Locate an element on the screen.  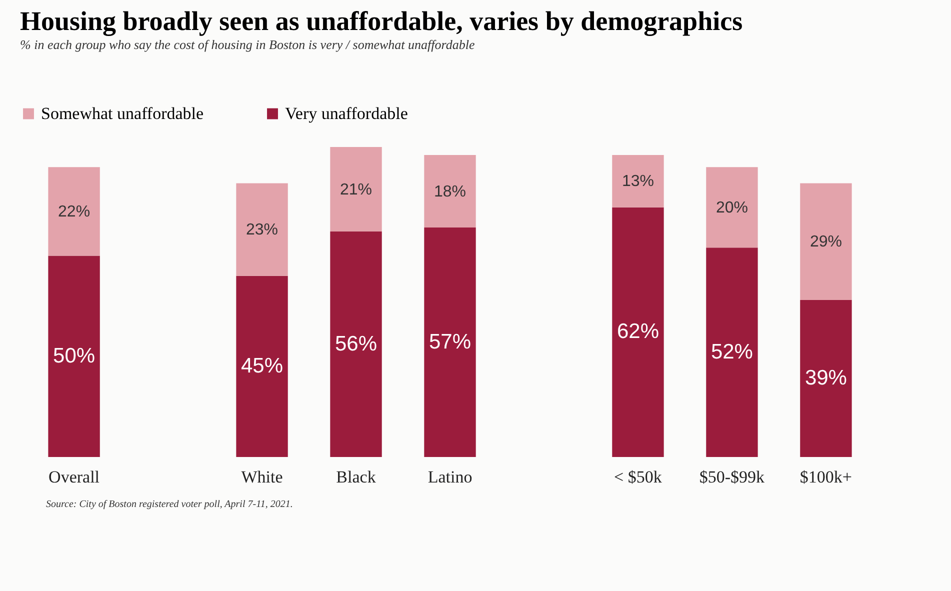
legend-label: Somewhat unaffordable is located at coordinates (122, 113).